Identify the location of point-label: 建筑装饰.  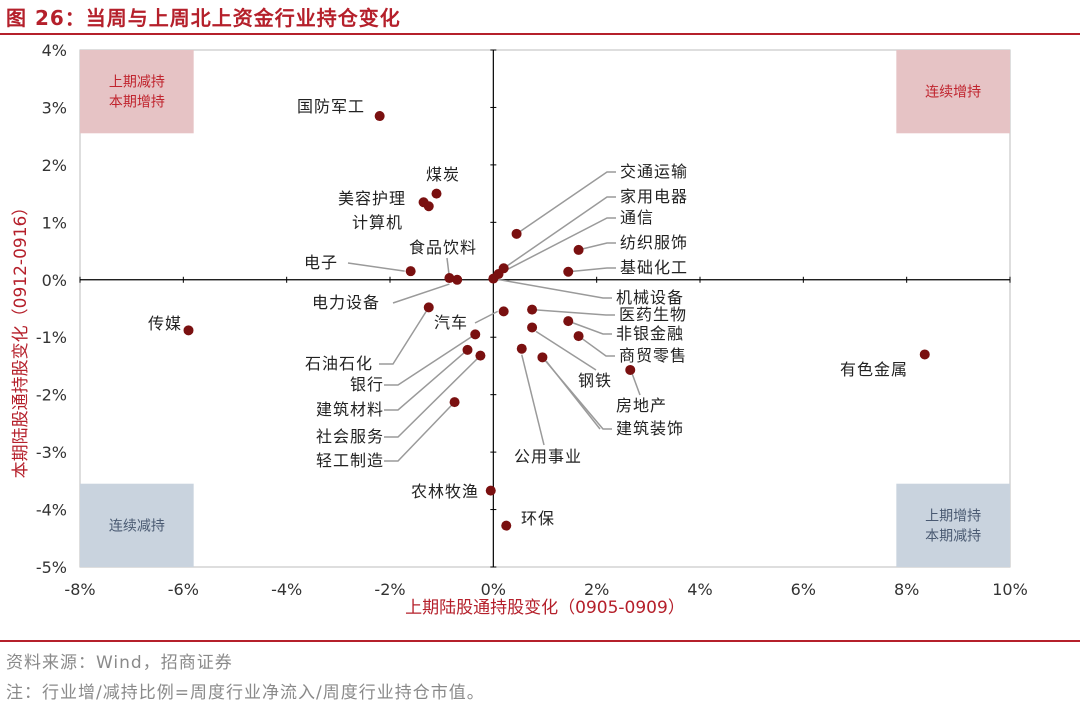
(650, 428).